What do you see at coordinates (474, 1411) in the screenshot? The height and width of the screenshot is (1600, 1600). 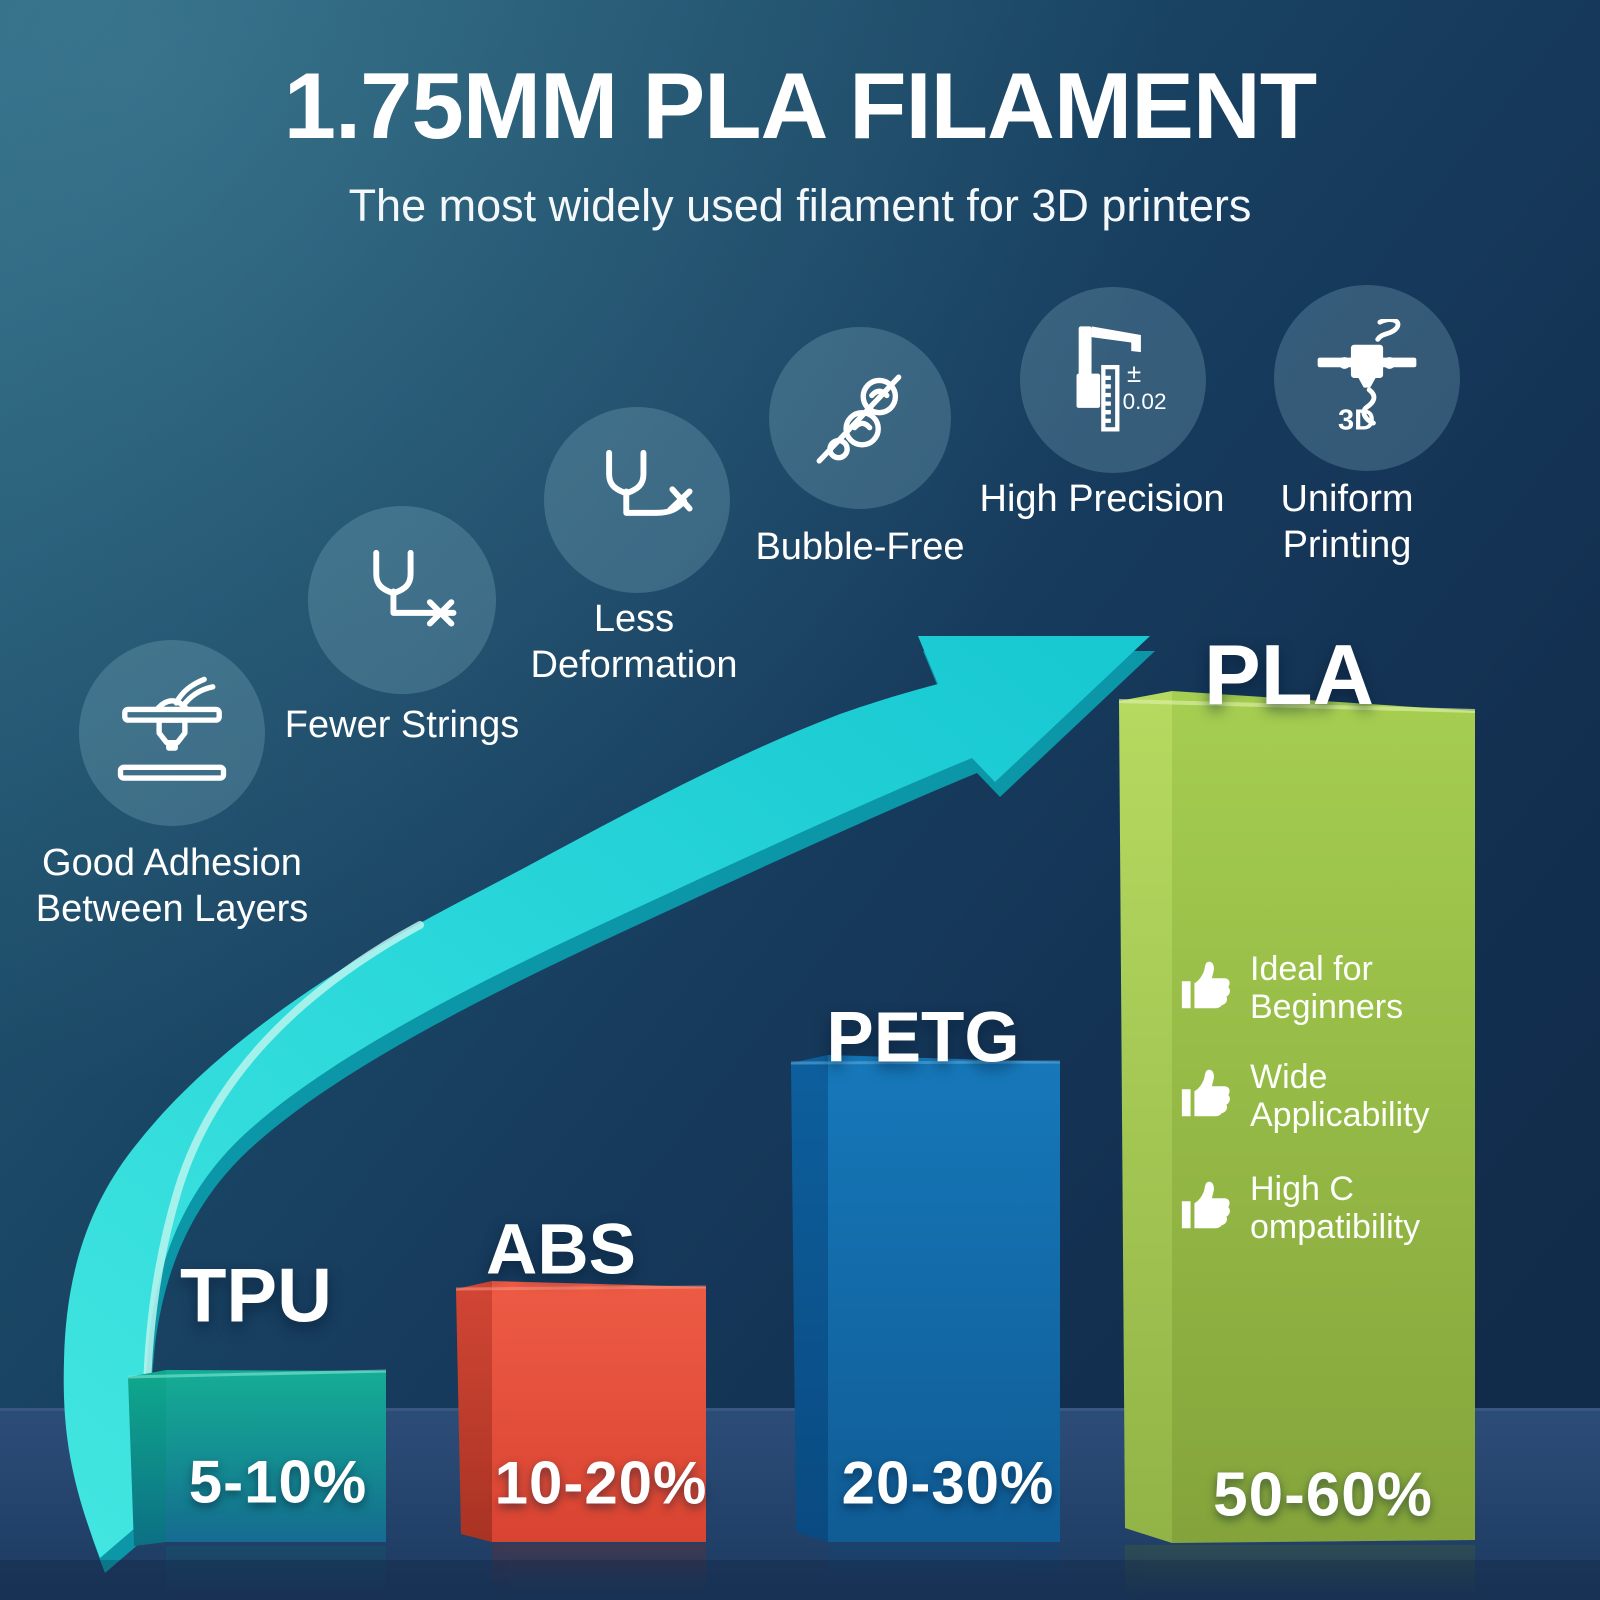 I see `bar-abs-side` at bounding box center [474, 1411].